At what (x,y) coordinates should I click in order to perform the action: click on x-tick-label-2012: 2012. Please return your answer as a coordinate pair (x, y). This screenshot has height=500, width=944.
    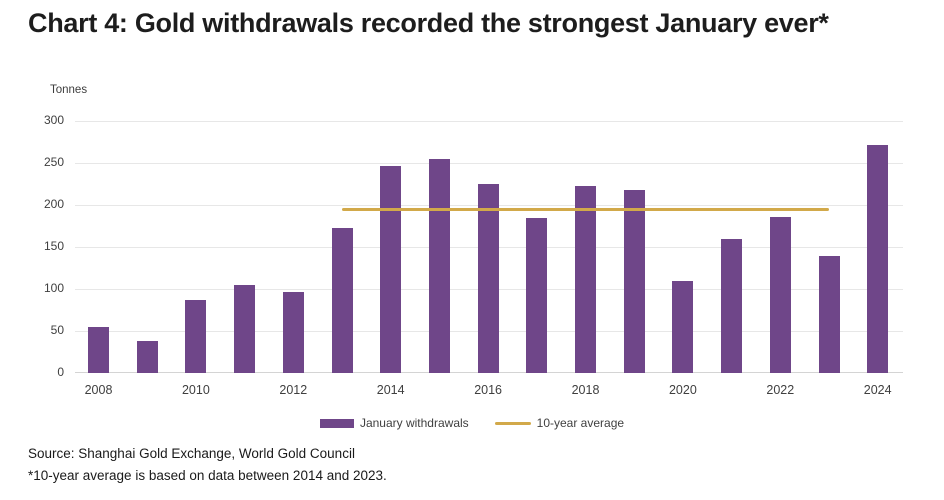
    Looking at the image, I should click on (293, 390).